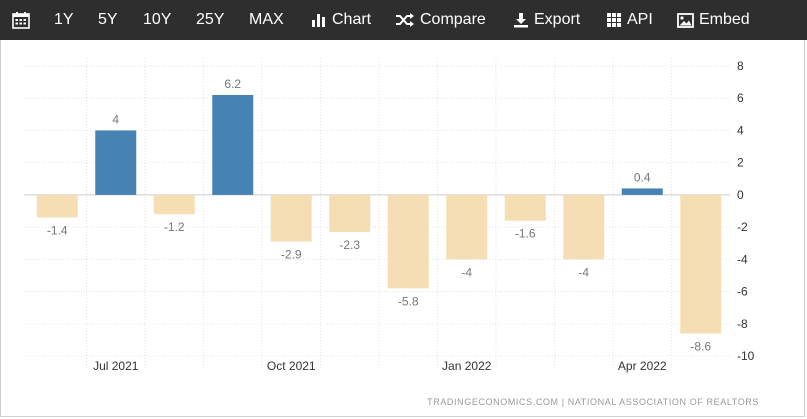 This screenshot has height=419, width=807. Describe the element at coordinates (746, 356) in the screenshot. I see `y-tick-label: -10` at that location.